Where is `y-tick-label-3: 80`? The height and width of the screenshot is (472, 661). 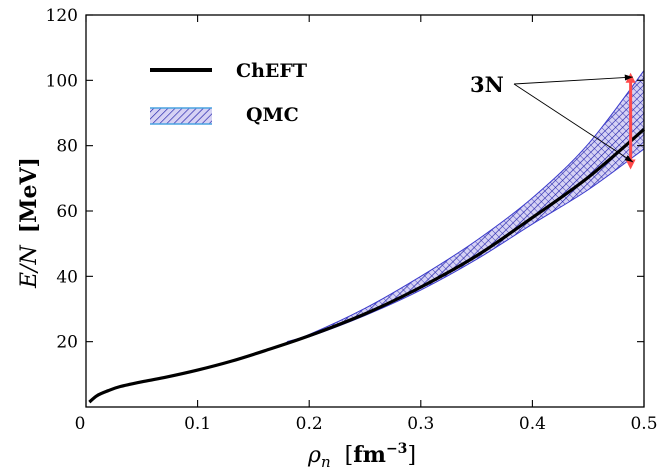
y-tick-label-3: 80 is located at coordinates (67, 147).